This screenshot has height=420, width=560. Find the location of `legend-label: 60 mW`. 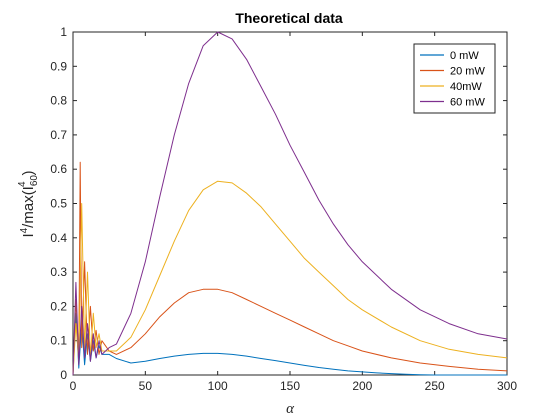

legend-label: 60 mW is located at coordinates (467, 103).